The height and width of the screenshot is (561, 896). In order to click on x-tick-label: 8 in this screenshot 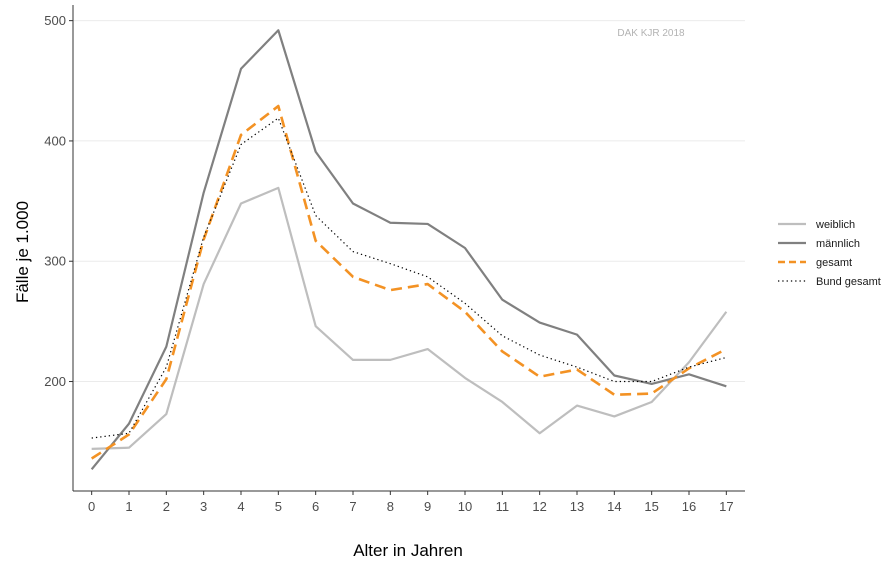, I will do `click(390, 506)`.